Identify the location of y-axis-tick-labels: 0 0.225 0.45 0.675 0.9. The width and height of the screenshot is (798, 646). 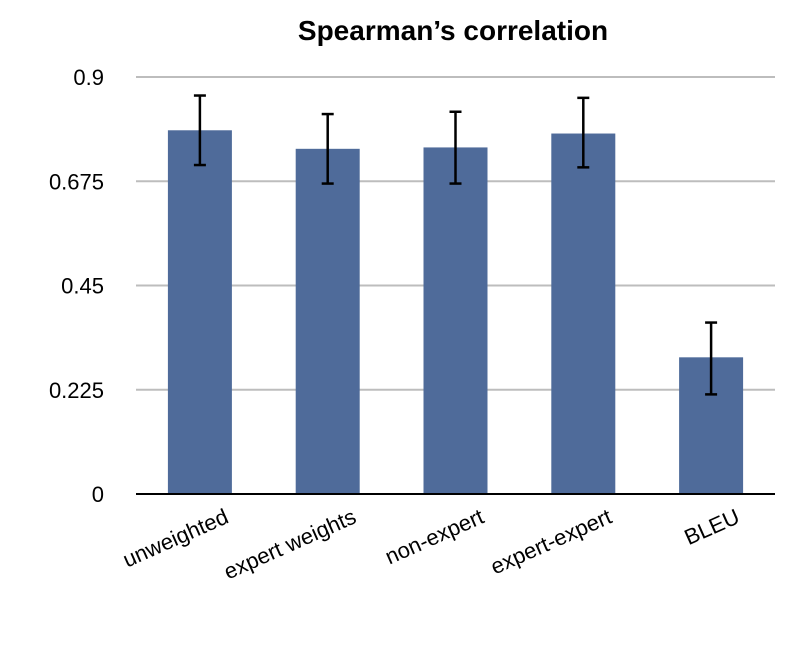
(76, 286).